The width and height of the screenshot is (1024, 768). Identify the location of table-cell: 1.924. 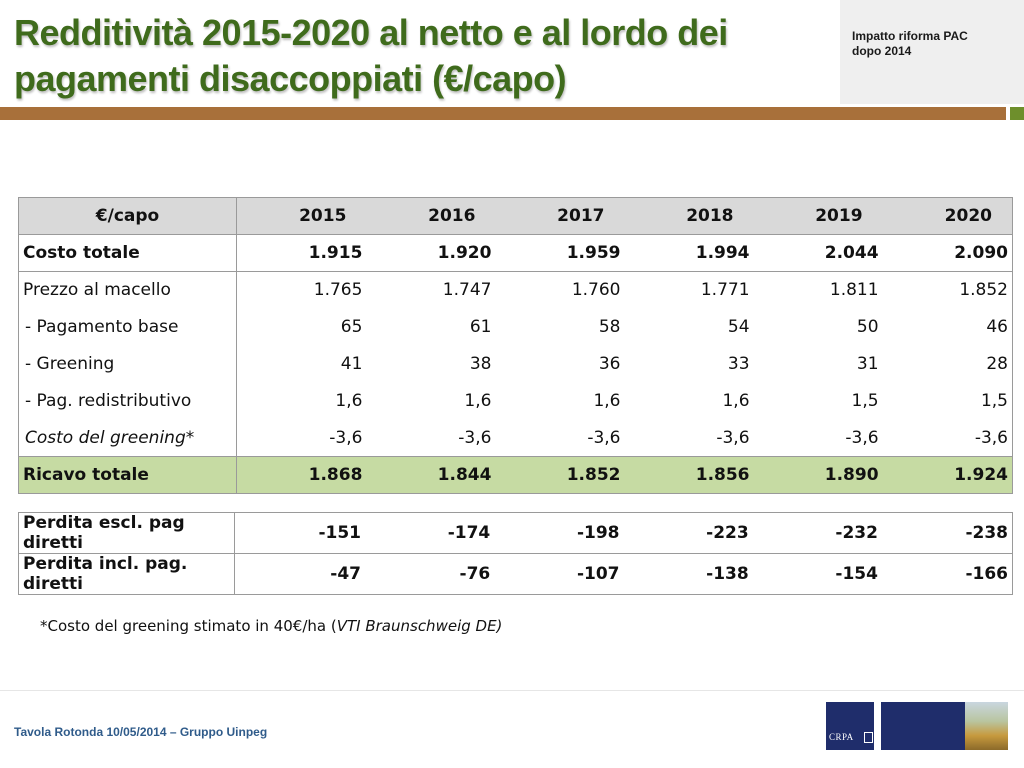
(947, 475).